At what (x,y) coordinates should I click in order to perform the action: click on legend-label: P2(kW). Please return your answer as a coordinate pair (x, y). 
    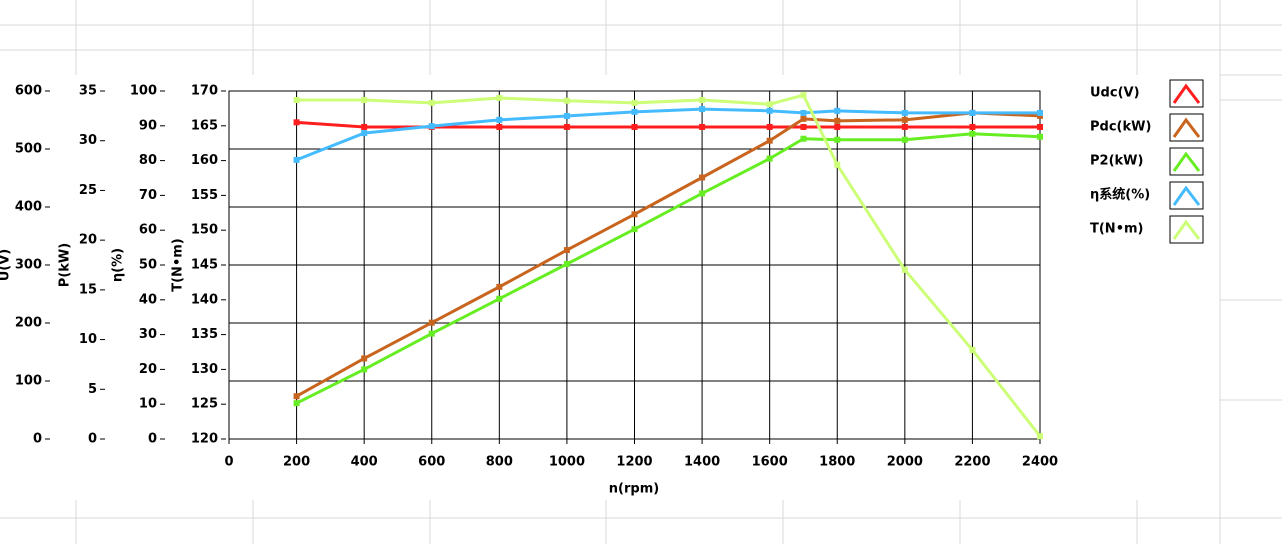
    Looking at the image, I should click on (1116, 161).